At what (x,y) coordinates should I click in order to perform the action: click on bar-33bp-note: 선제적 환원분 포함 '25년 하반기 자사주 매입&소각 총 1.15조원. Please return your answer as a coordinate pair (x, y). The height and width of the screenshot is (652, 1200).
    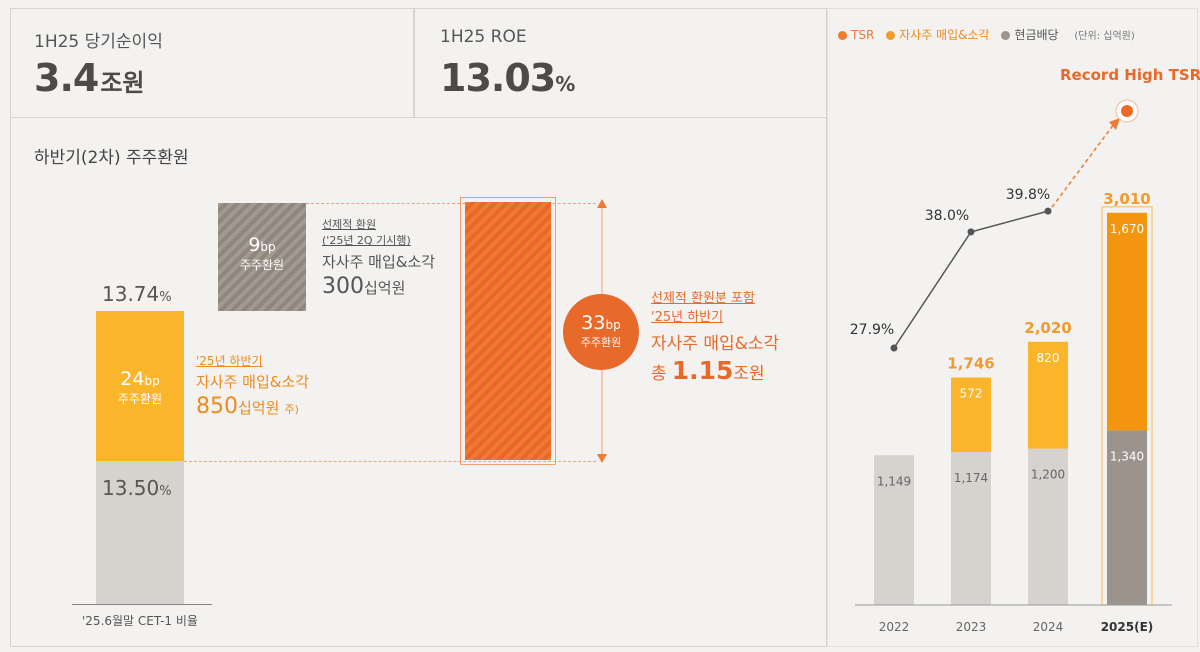
    Looking at the image, I should click on (715, 336).